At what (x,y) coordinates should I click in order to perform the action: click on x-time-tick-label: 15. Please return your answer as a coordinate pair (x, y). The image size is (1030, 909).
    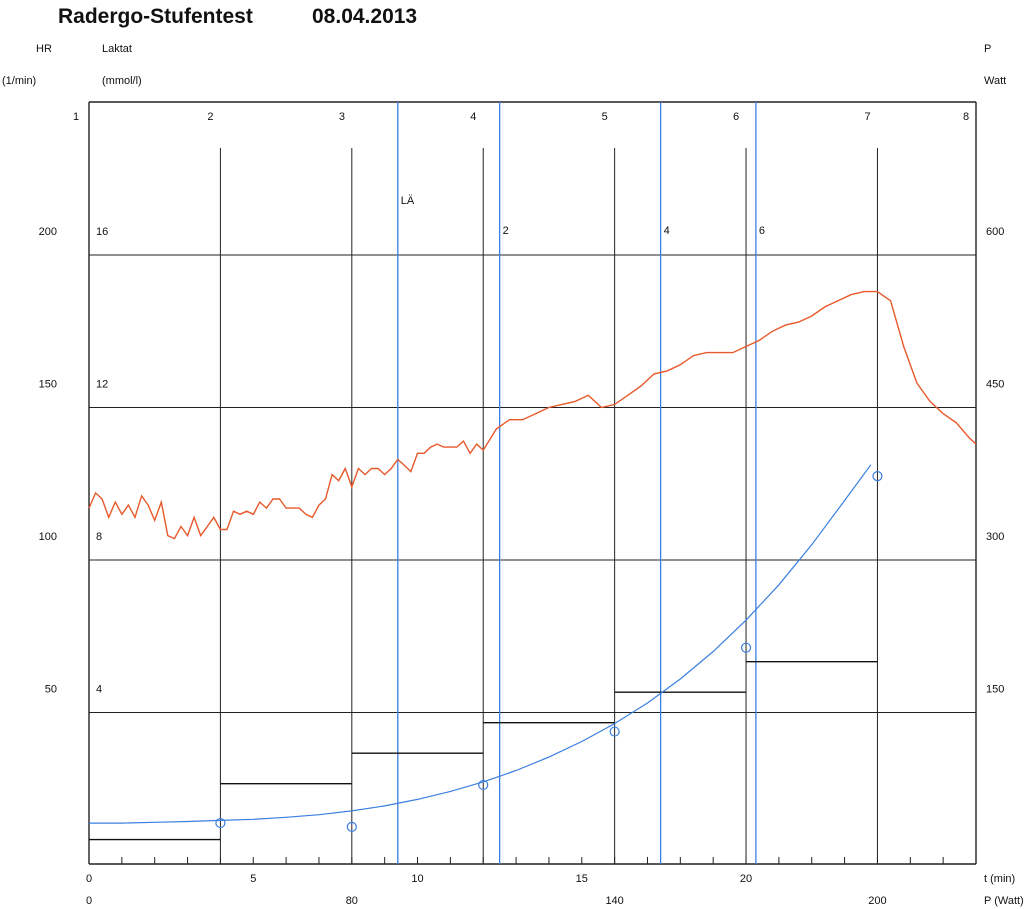
    Looking at the image, I should click on (582, 879).